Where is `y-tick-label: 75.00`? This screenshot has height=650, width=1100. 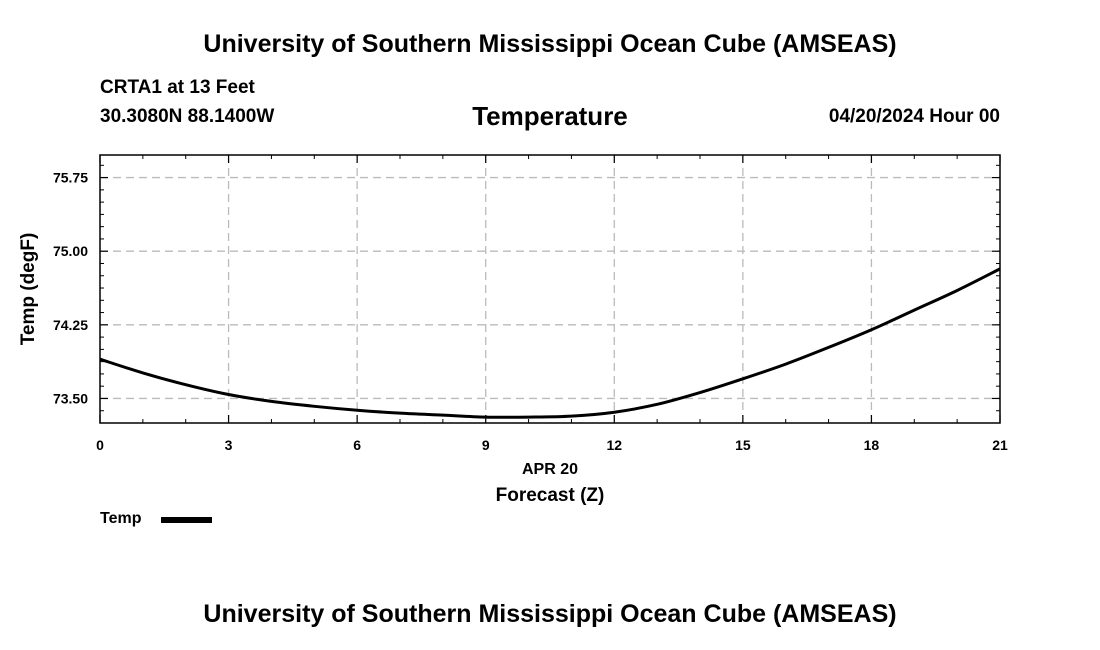 y-tick-label: 75.00 is located at coordinates (70, 251).